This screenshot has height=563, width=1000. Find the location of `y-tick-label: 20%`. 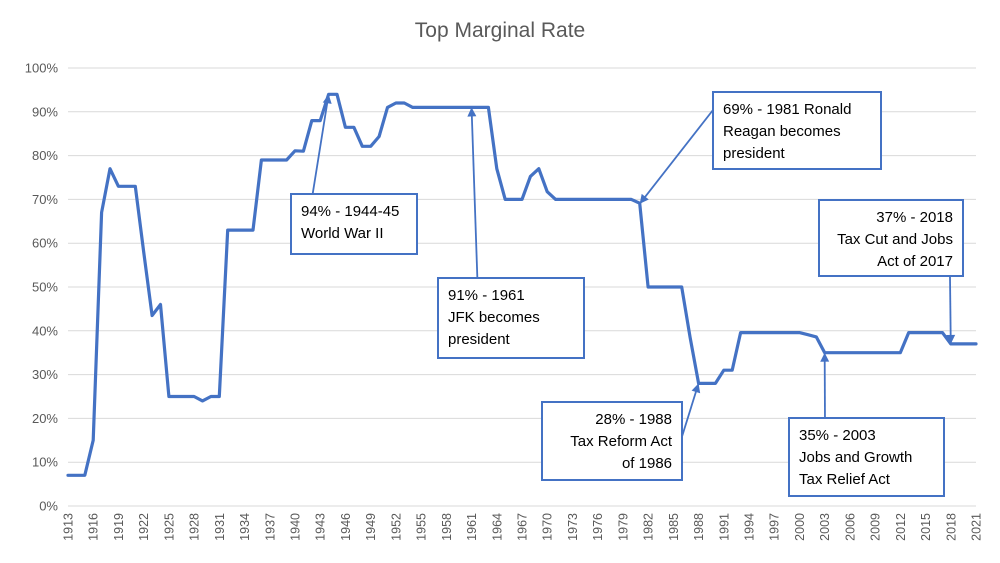

y-tick-label: 20% is located at coordinates (45, 418).